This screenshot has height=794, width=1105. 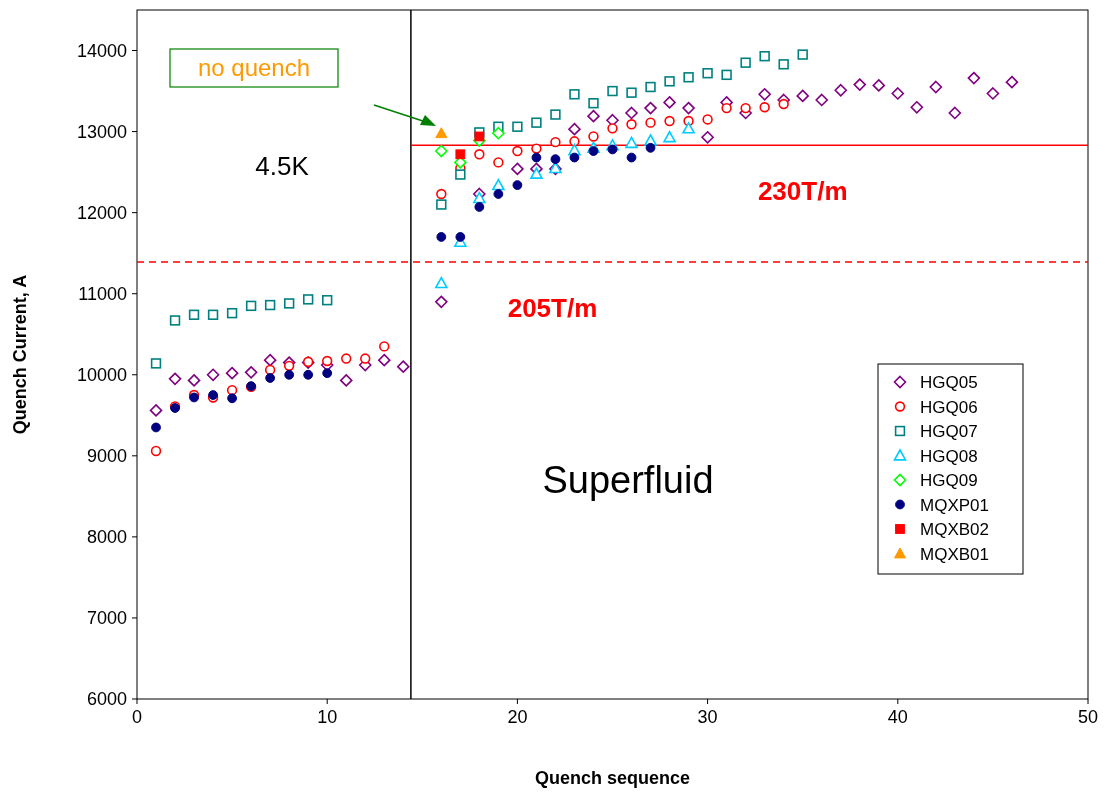 What do you see at coordinates (106, 617) in the screenshot?
I see `y-tick-label: 7000` at bounding box center [106, 617].